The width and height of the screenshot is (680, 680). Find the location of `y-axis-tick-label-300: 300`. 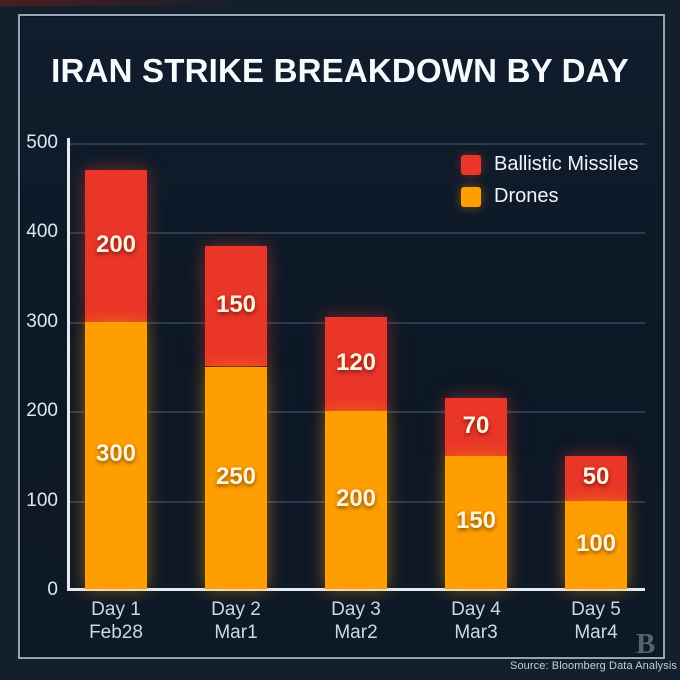

y-axis-tick-label-300: 300 is located at coordinates (42, 321).